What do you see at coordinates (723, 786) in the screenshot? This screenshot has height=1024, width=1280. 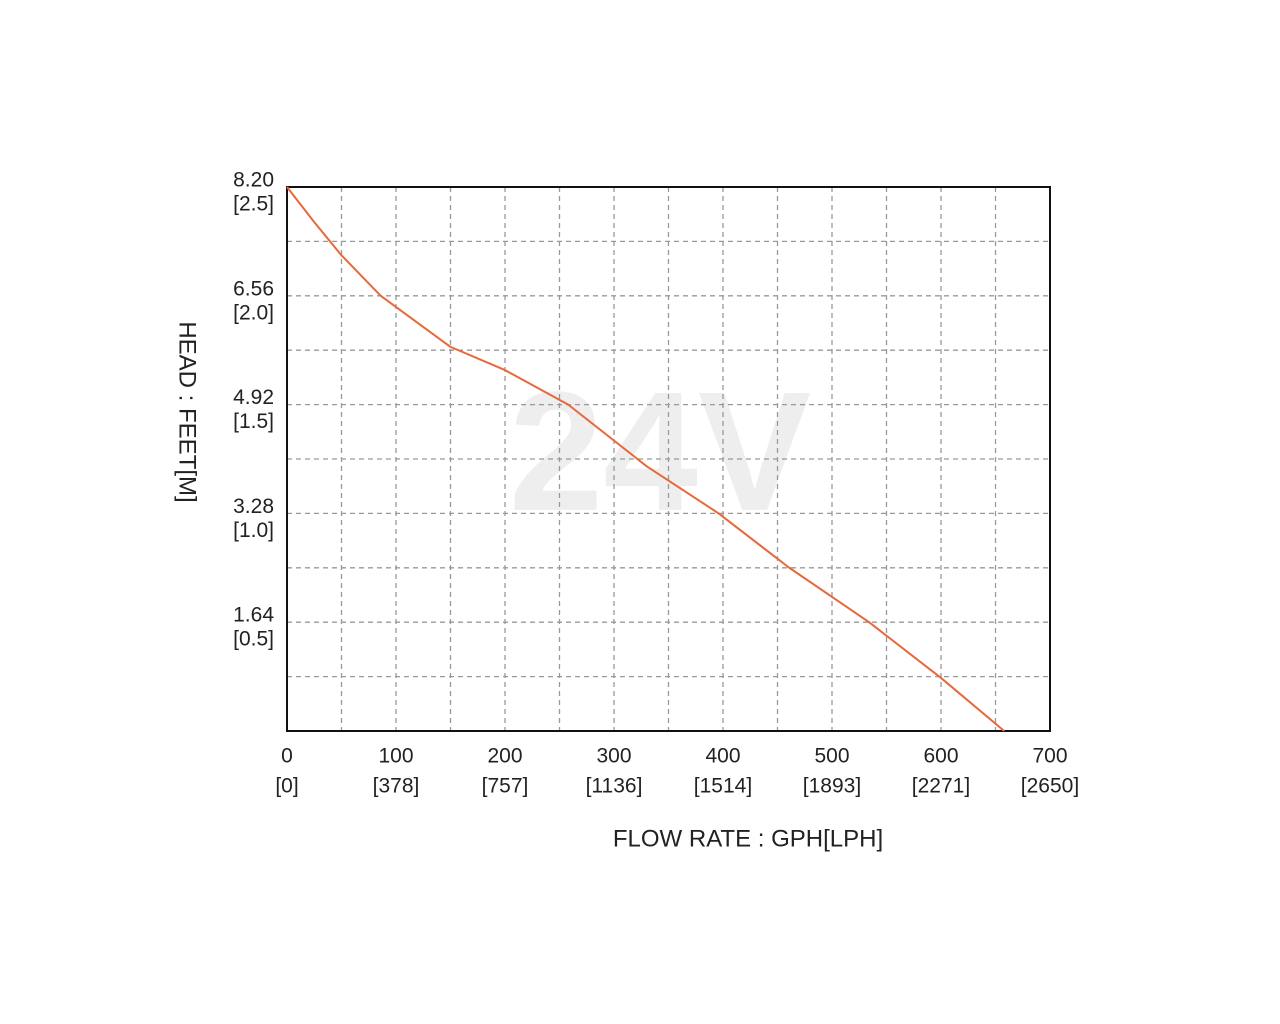 I see `x-tick-metric: [1514]` at bounding box center [723, 786].